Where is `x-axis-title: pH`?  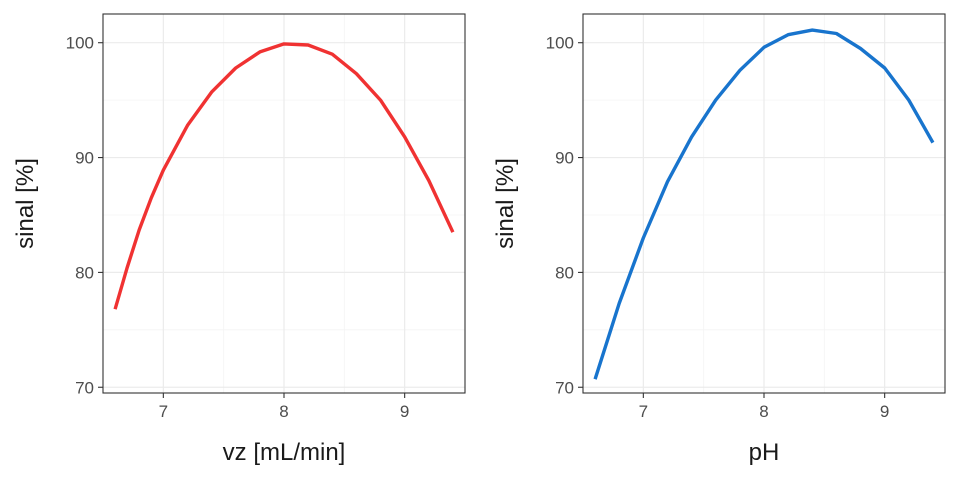
x-axis-title: pH is located at coordinates (764, 452).